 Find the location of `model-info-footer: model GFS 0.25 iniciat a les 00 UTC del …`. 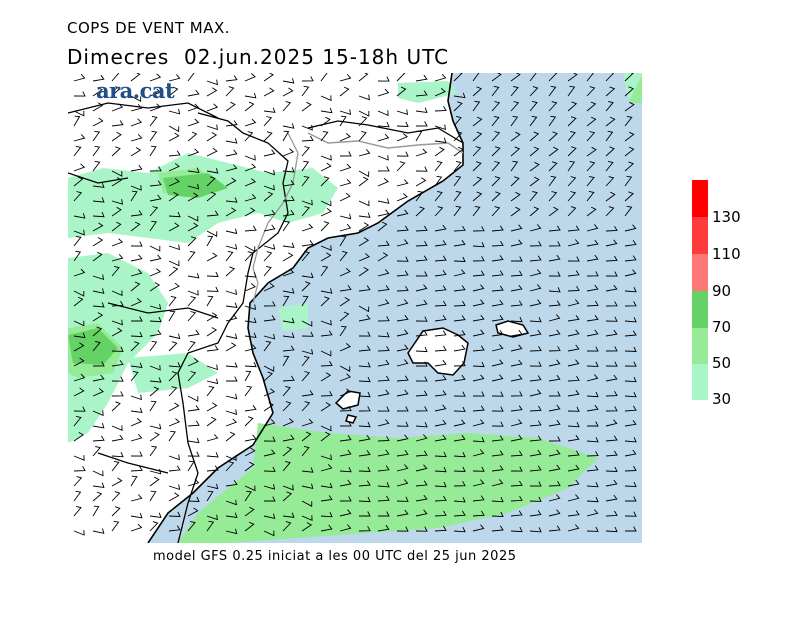

model-info-footer: model GFS 0.25 iniciat a les 00 UTC del … is located at coordinates (335, 556).